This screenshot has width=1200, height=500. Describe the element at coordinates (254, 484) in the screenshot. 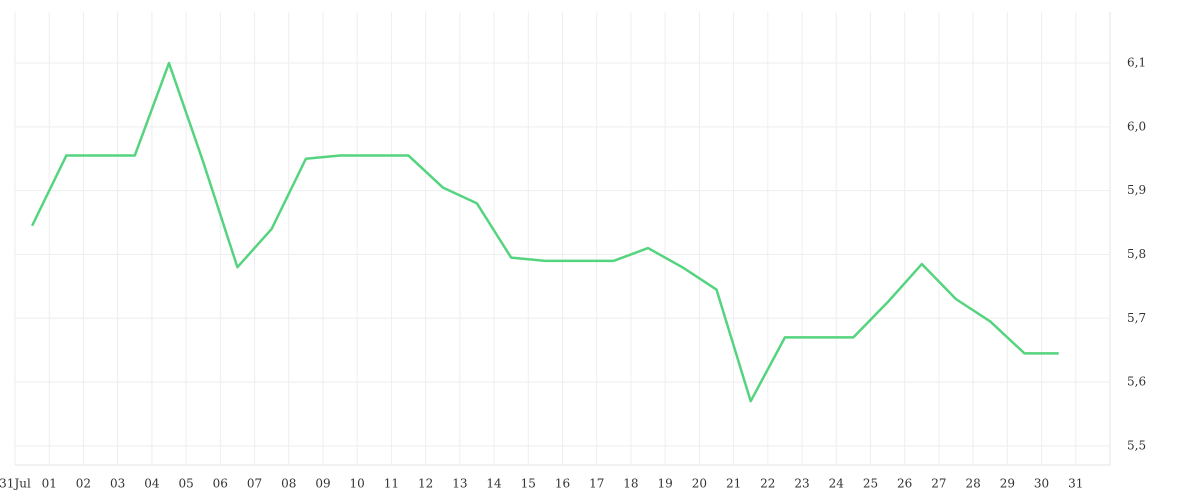

I see `x-tick-label: 07` at that location.